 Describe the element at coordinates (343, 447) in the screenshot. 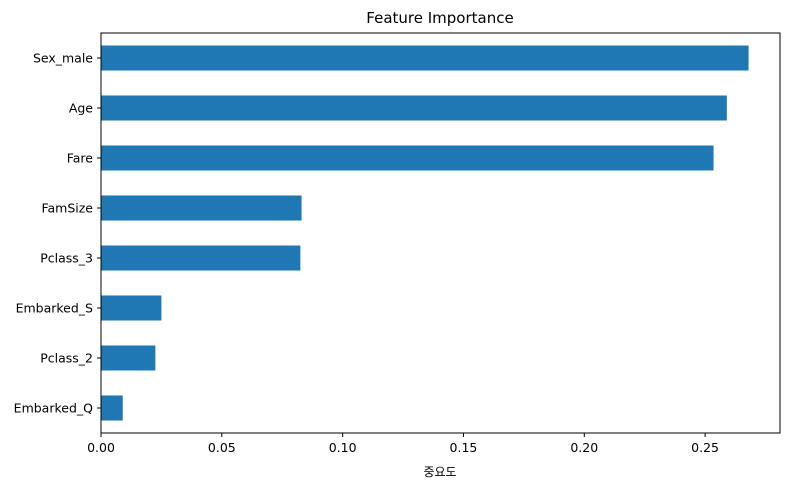

I see `x-tick-label: 0.10` at that location.